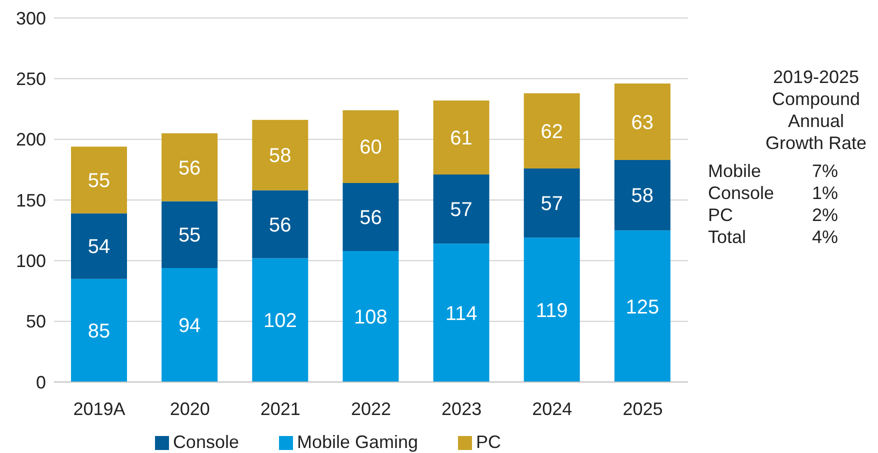 The width and height of the screenshot is (878, 453). Describe the element at coordinates (36, 322) in the screenshot. I see `y-tick-label: 50` at that location.